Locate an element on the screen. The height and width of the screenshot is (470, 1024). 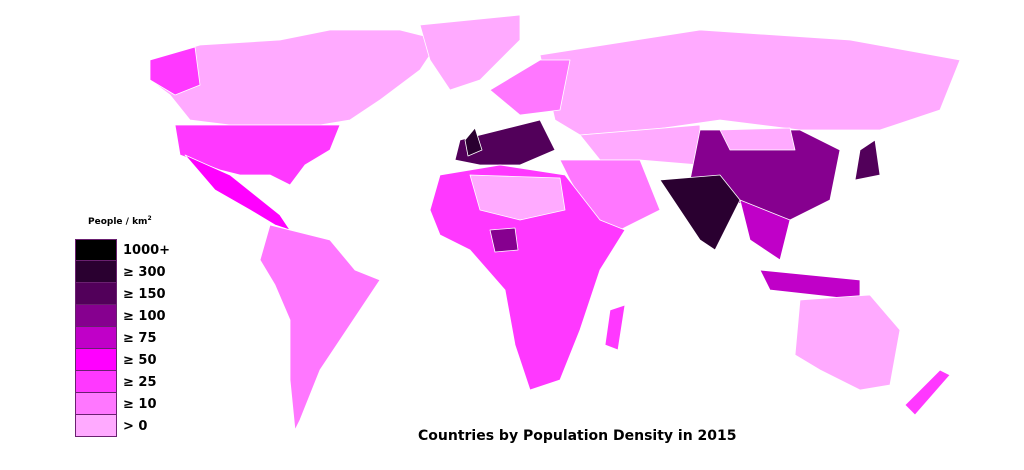
region-southeast-asia is located at coordinates (765, 230).